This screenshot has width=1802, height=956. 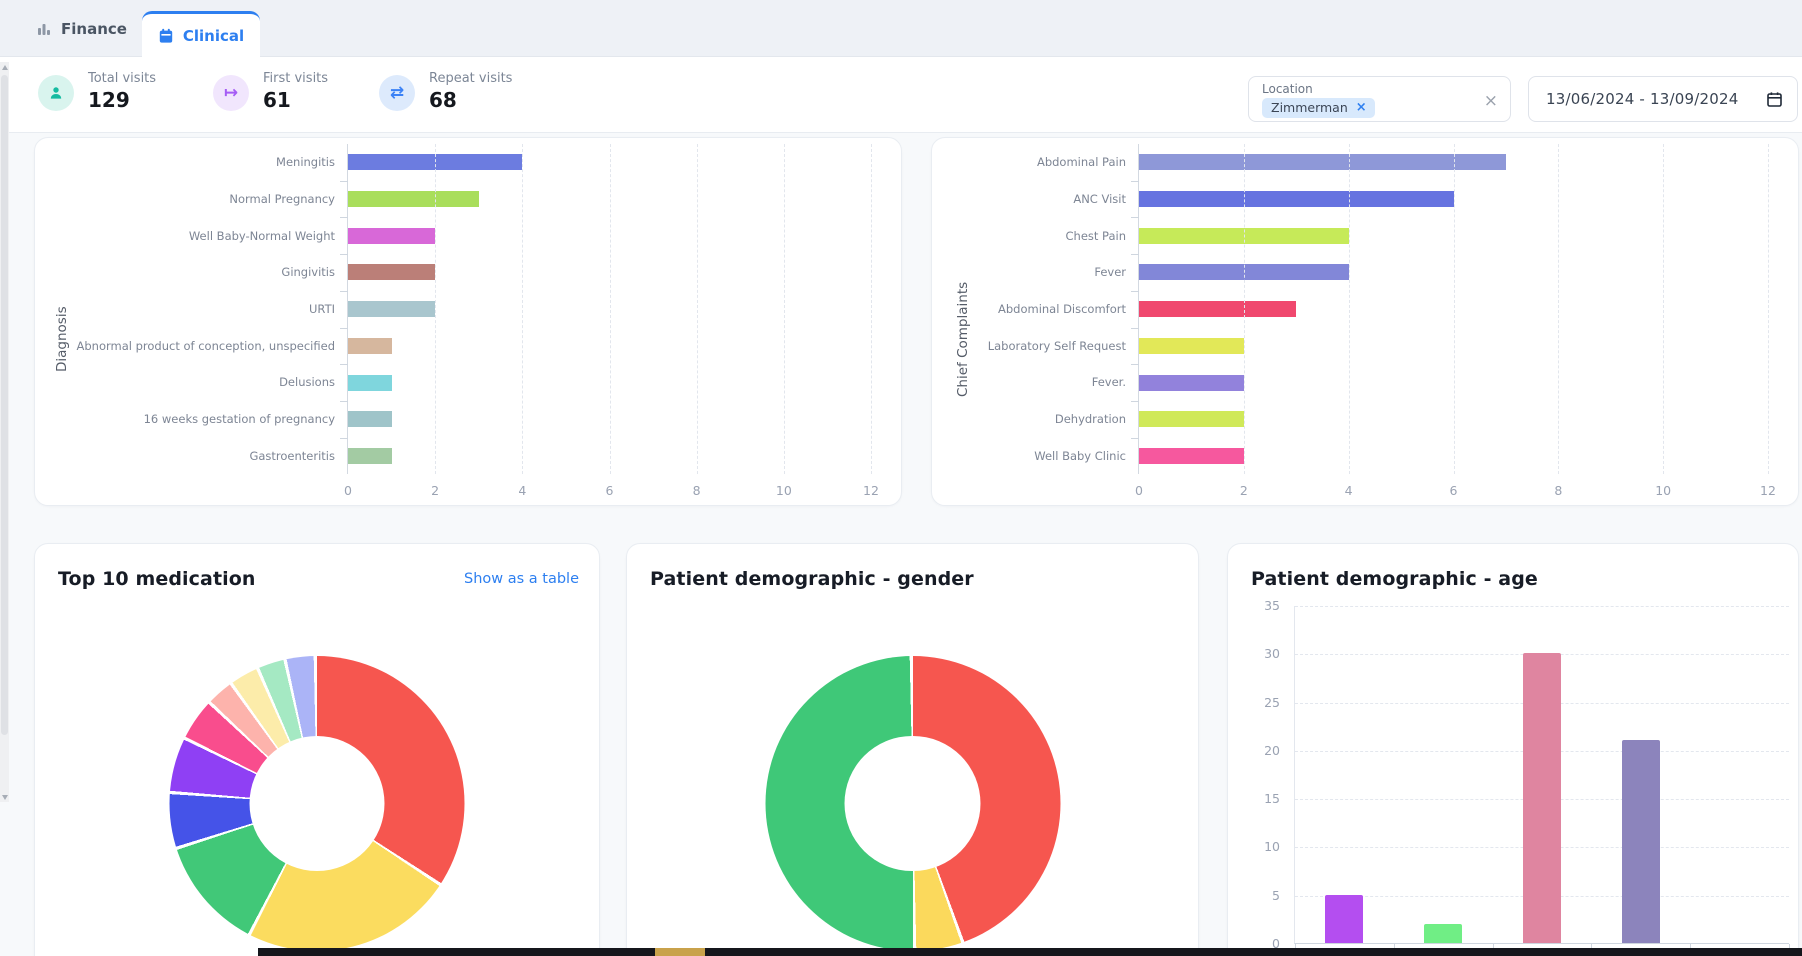 I want to click on bar-anc-visit, so click(x=1296, y=199).